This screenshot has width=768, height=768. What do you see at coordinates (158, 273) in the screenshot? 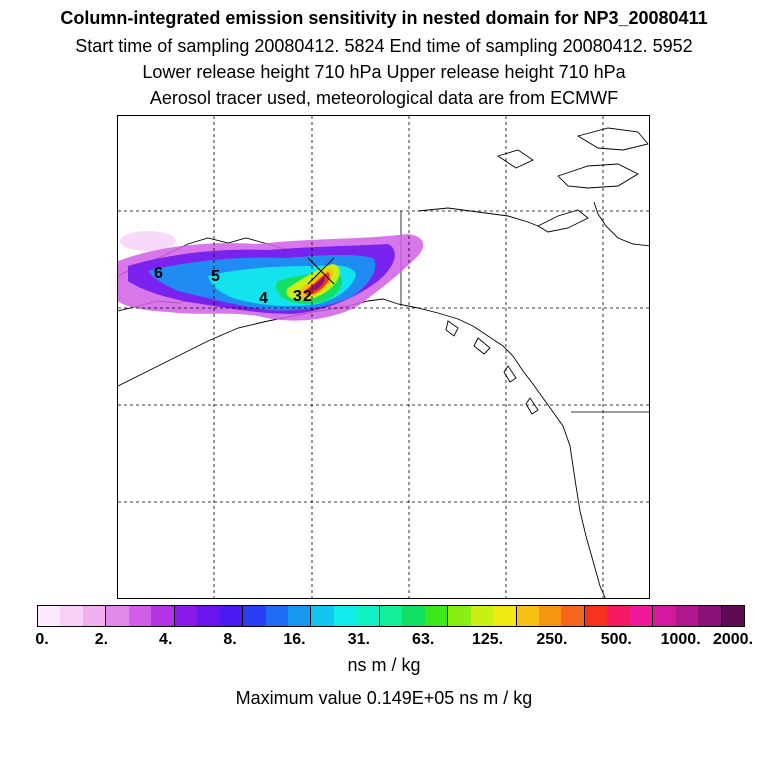
I see `cluster-label-6: 6` at bounding box center [158, 273].